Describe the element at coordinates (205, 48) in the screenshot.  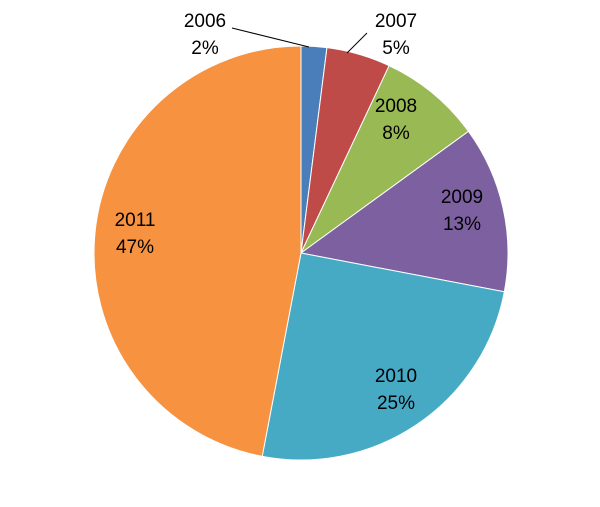
I see `percent-label-2006: 2%` at that location.